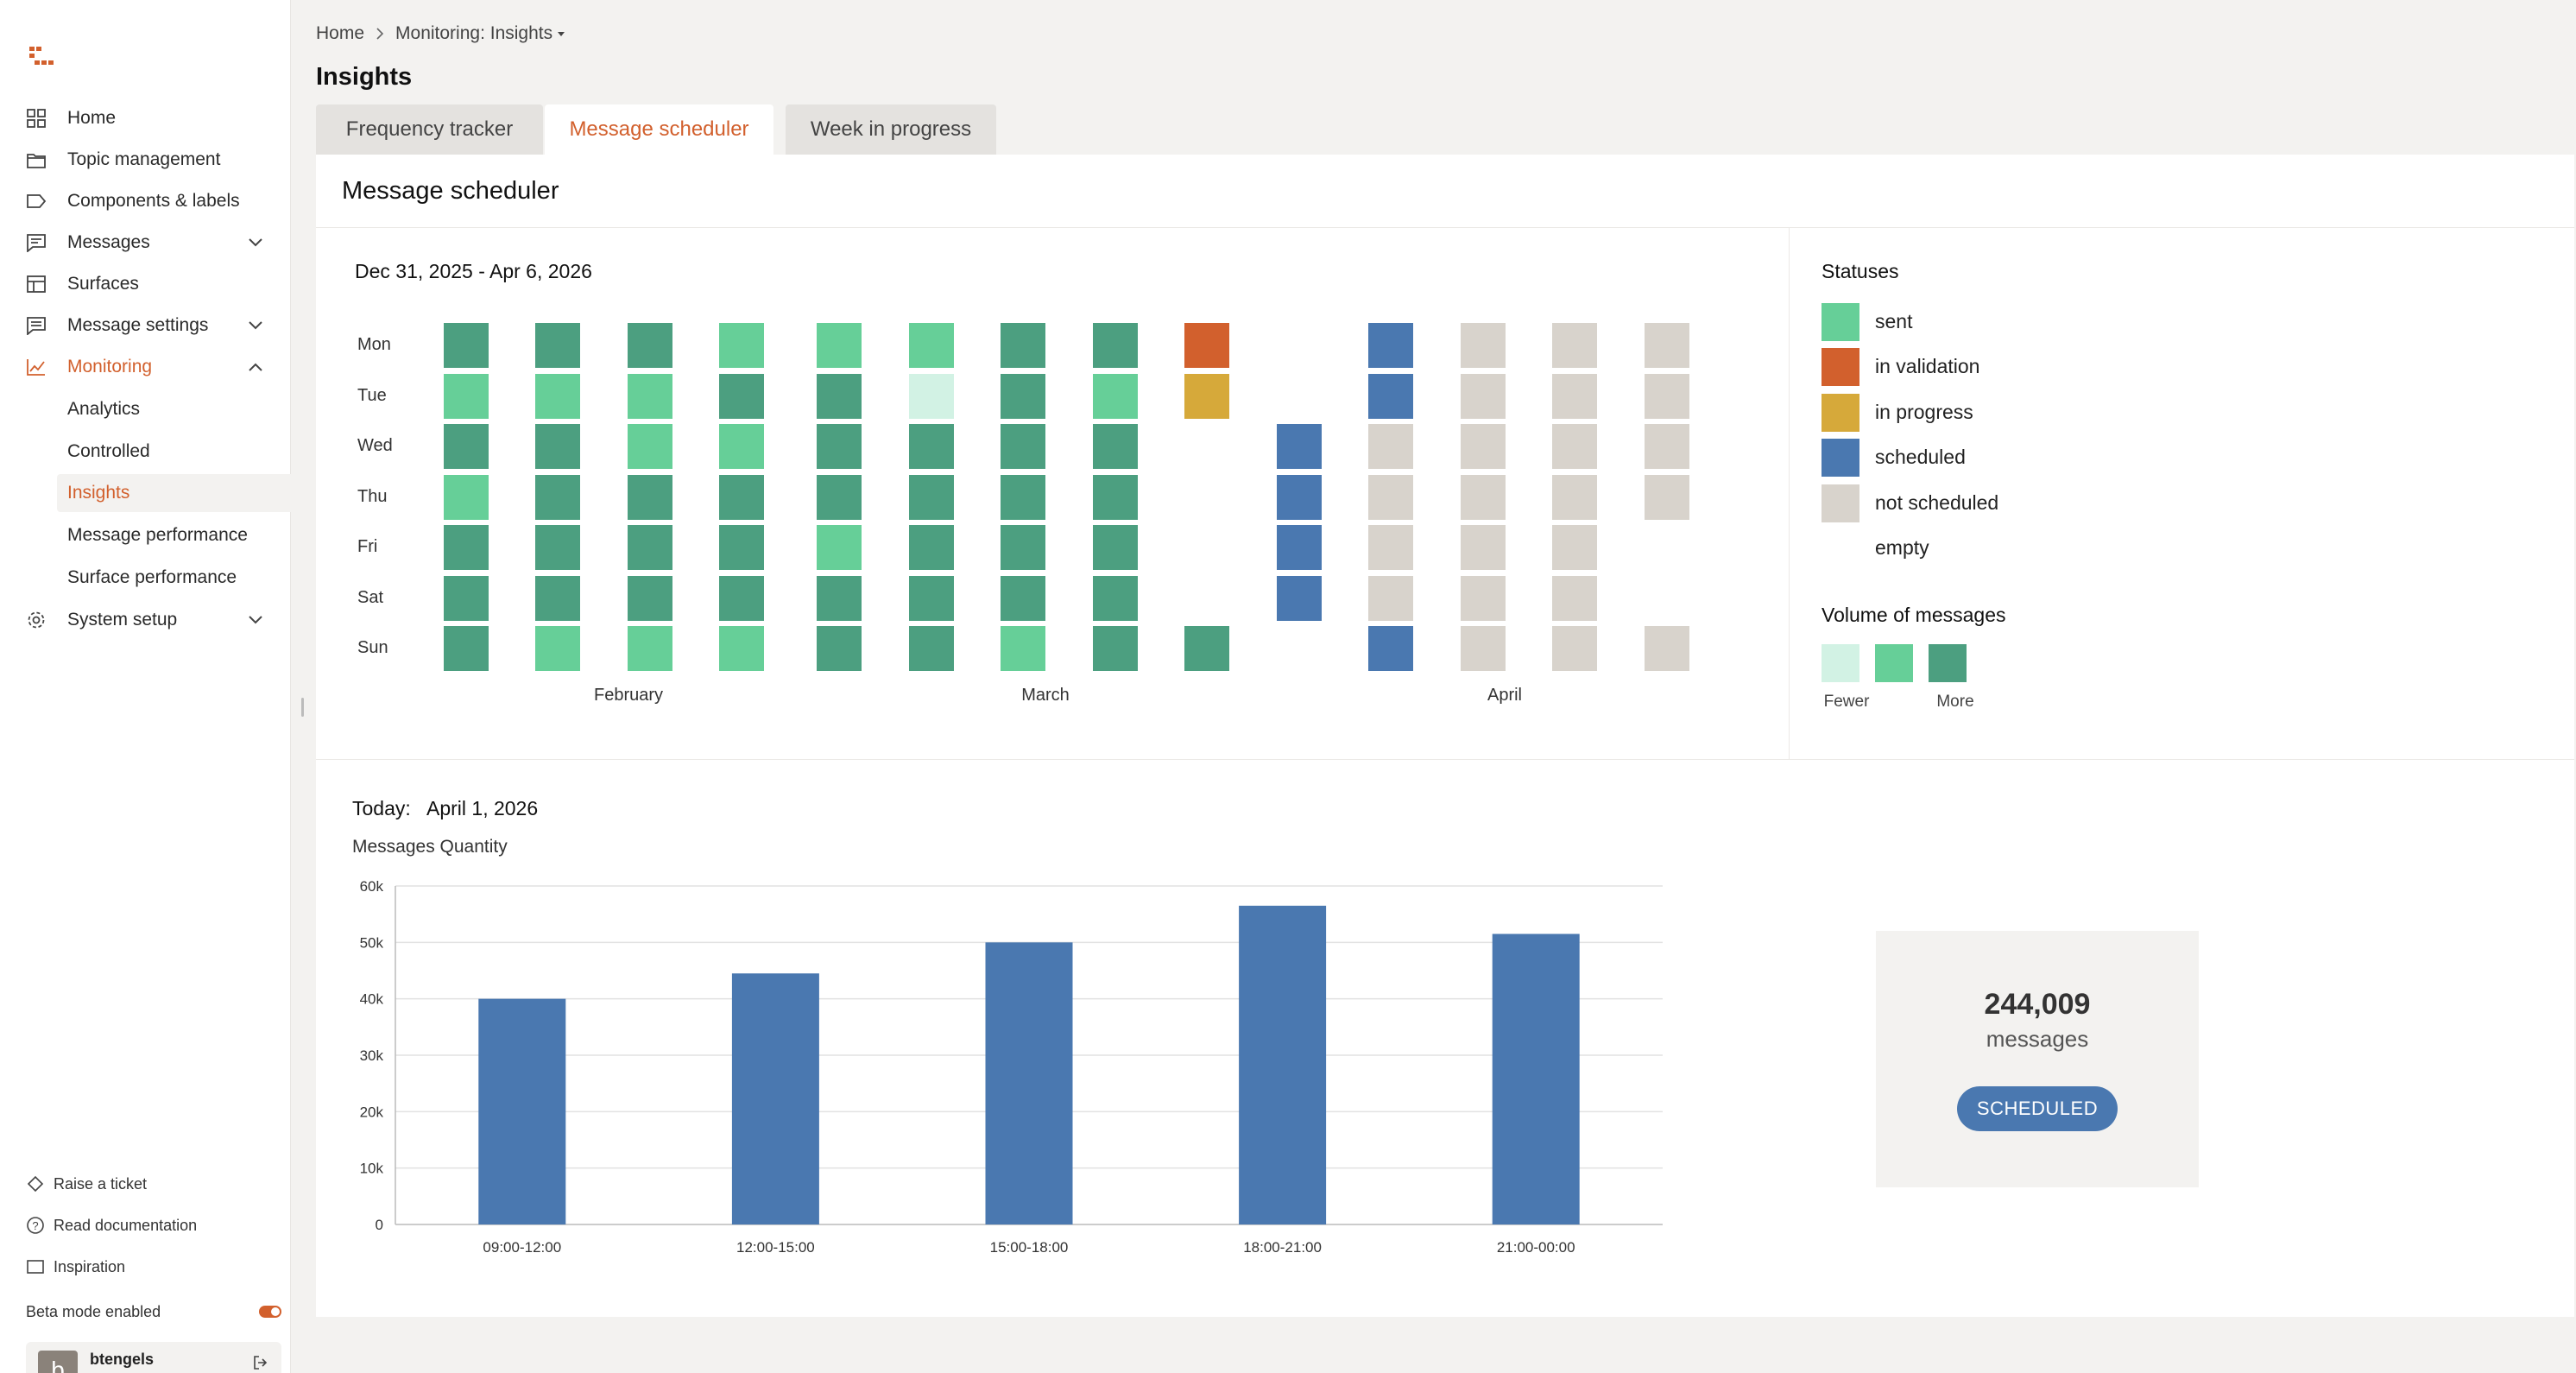 The width and height of the screenshot is (2576, 1373). What do you see at coordinates (174, 578) in the screenshot?
I see `sidebar-subitem-surface-performance: Surface performance` at bounding box center [174, 578].